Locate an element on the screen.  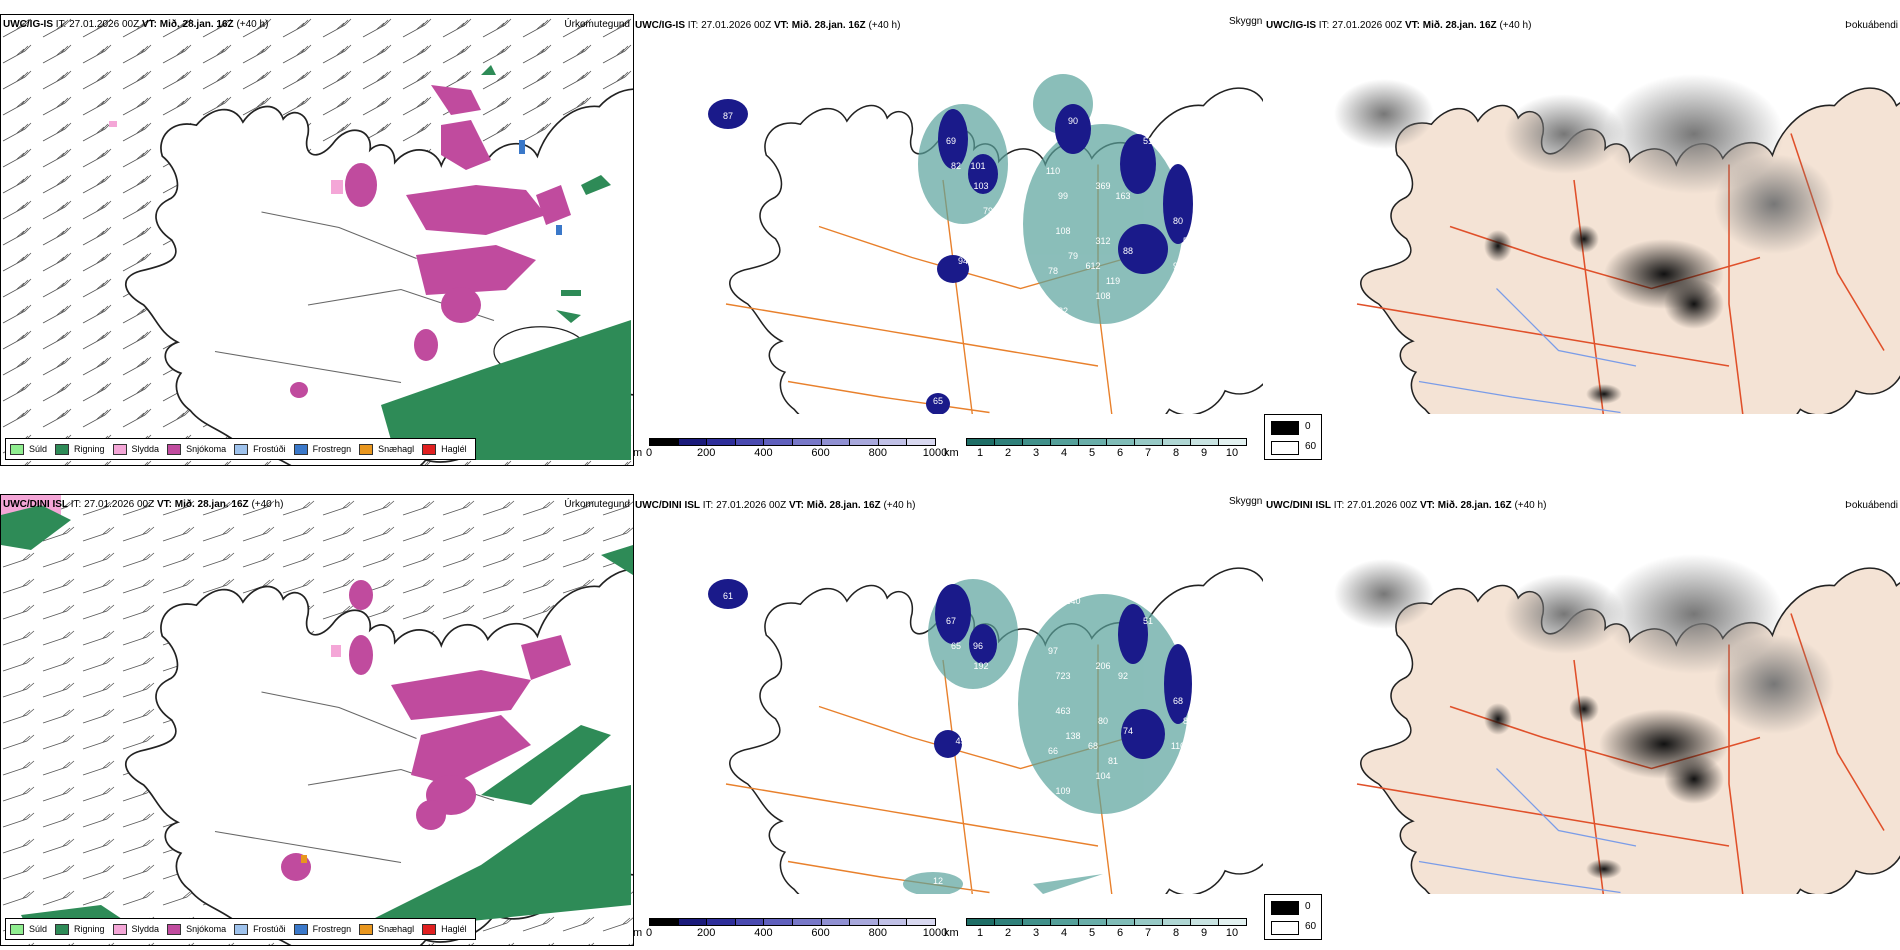
fog-map-bottom is located at coordinates (1617, 724).